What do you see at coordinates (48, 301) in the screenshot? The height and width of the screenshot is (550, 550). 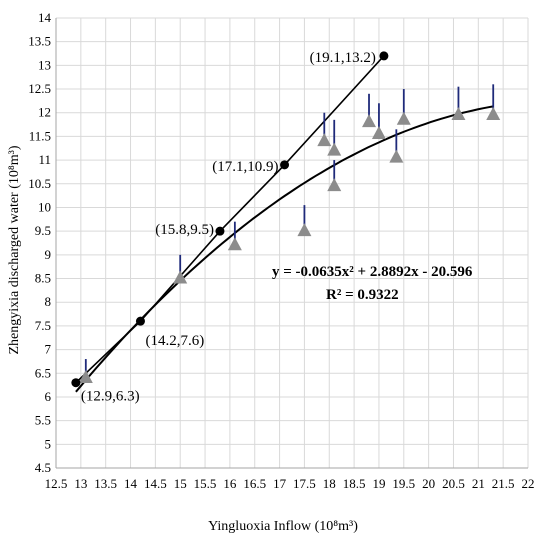 I see `y-tick-label: 8` at bounding box center [48, 301].